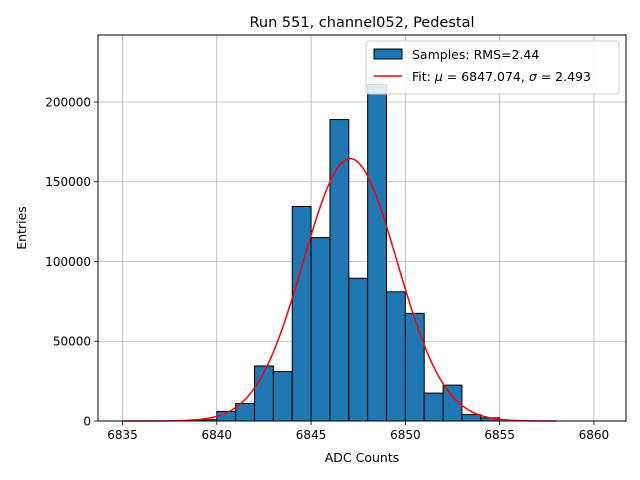 The width and height of the screenshot is (640, 480). I want to click on y-axis-ticks: 0 50000 100000 150000 200000, so click(71, 262).